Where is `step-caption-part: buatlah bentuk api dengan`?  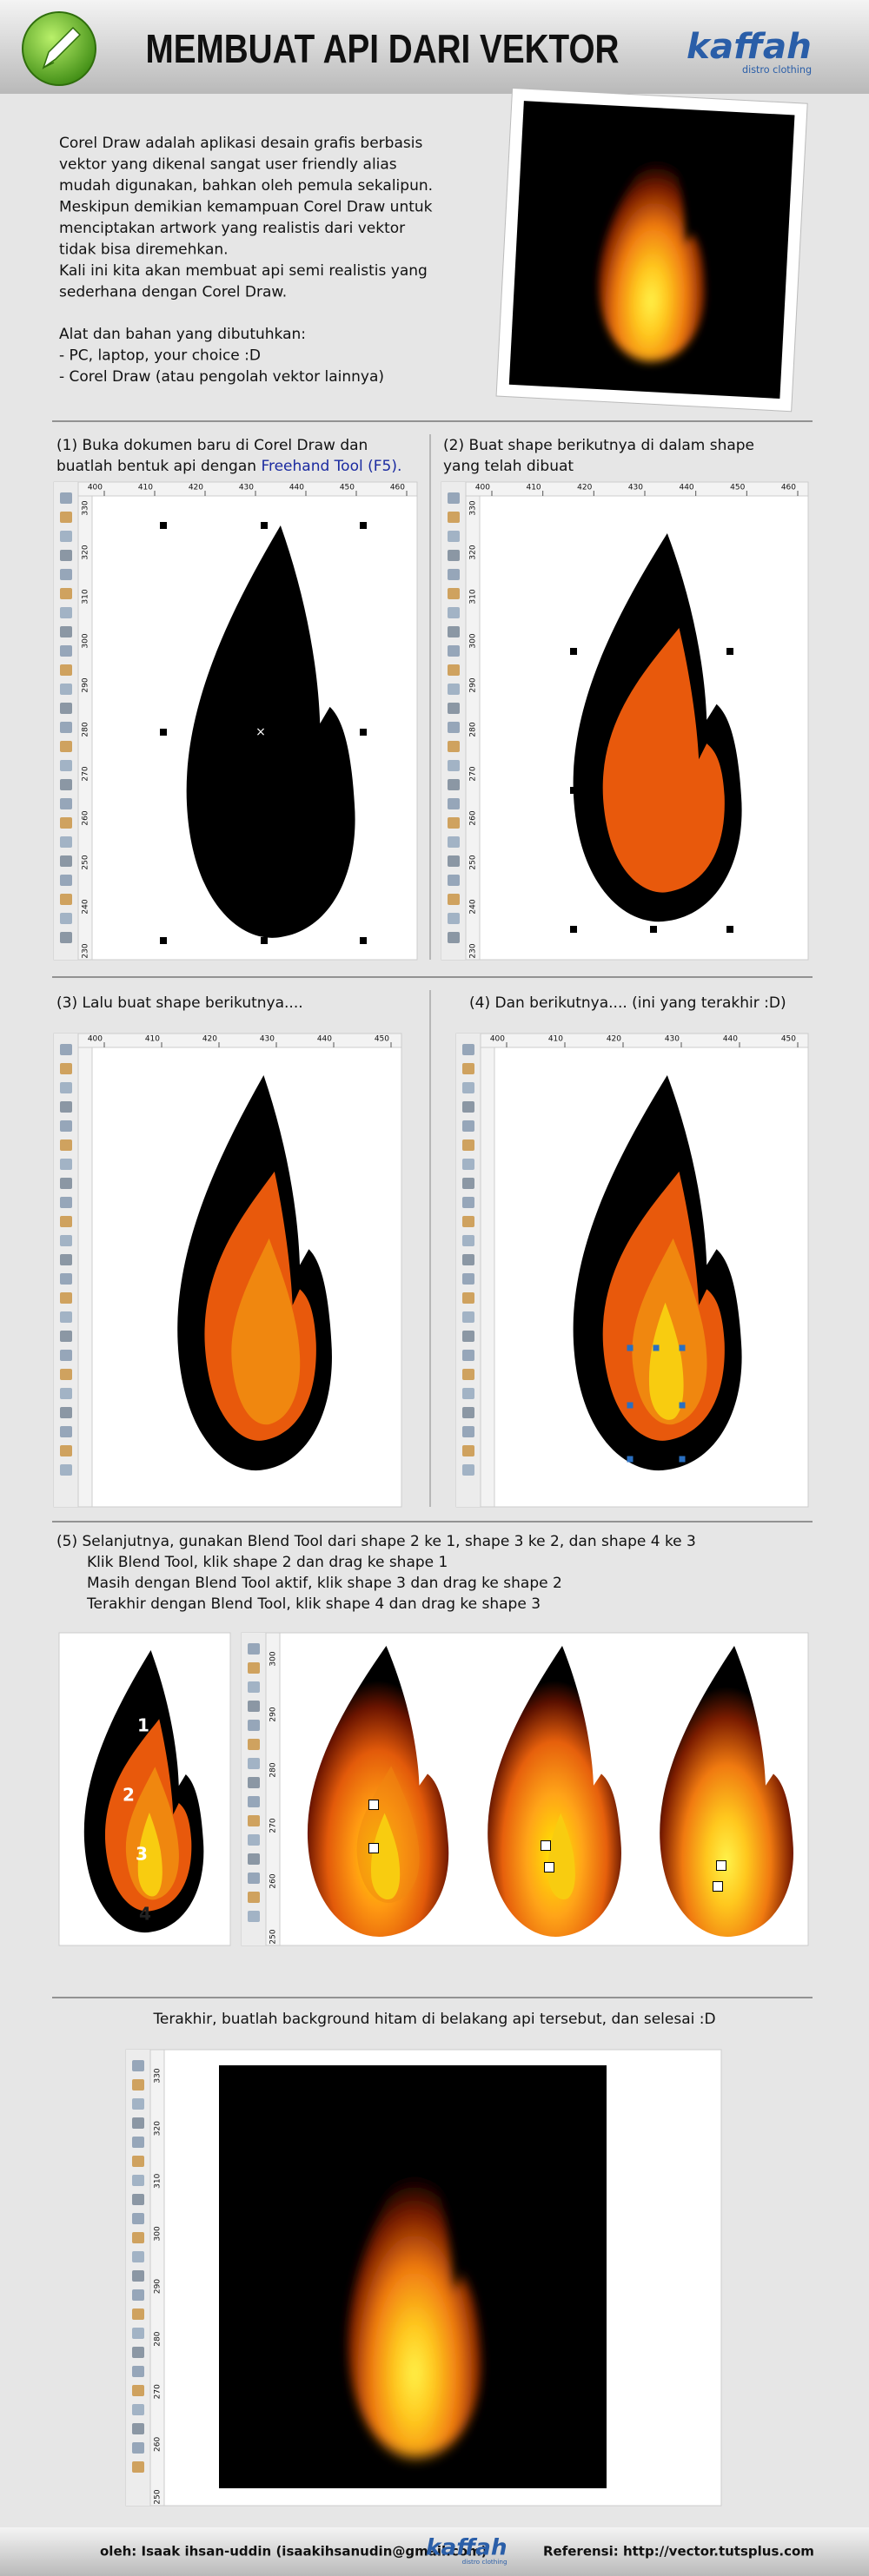 step-caption-part: buatlah bentuk api dengan is located at coordinates (158, 466).